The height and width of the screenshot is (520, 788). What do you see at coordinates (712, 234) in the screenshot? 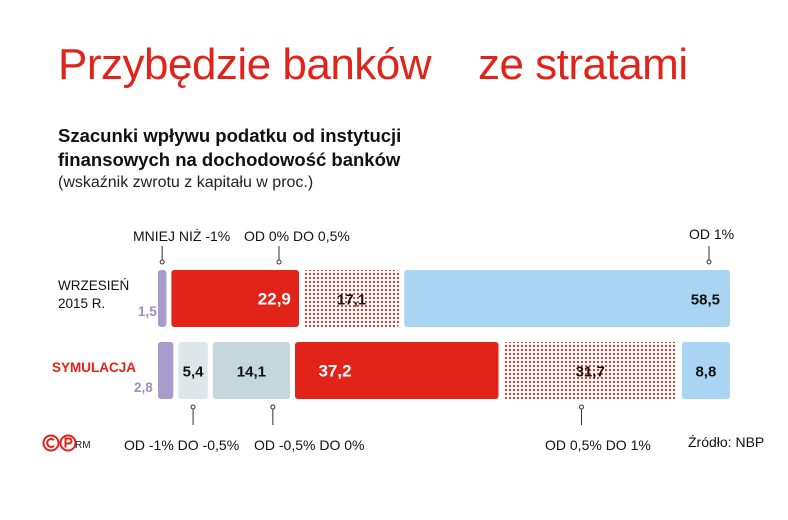
I see `label-from1: OD 1%` at bounding box center [712, 234].